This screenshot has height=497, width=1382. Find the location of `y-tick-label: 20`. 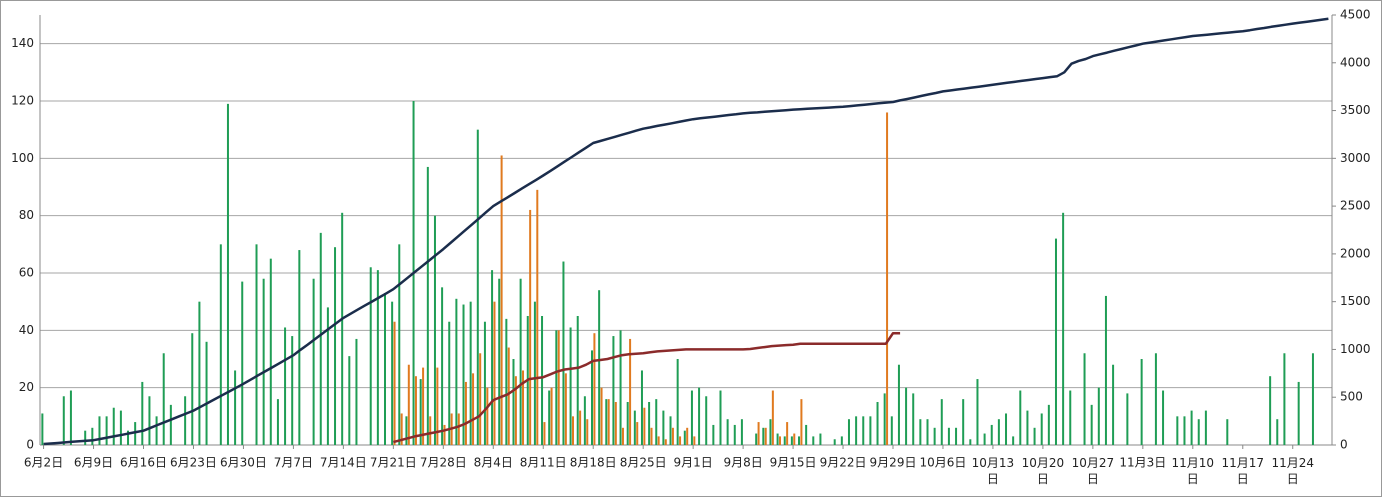

y-tick-label: 20 is located at coordinates (26, 387).